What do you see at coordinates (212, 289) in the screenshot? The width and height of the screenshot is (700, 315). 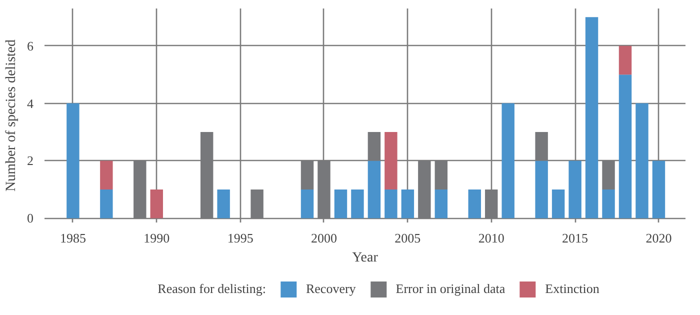 I see `legend-title: Reason for delisting:` at bounding box center [212, 289].